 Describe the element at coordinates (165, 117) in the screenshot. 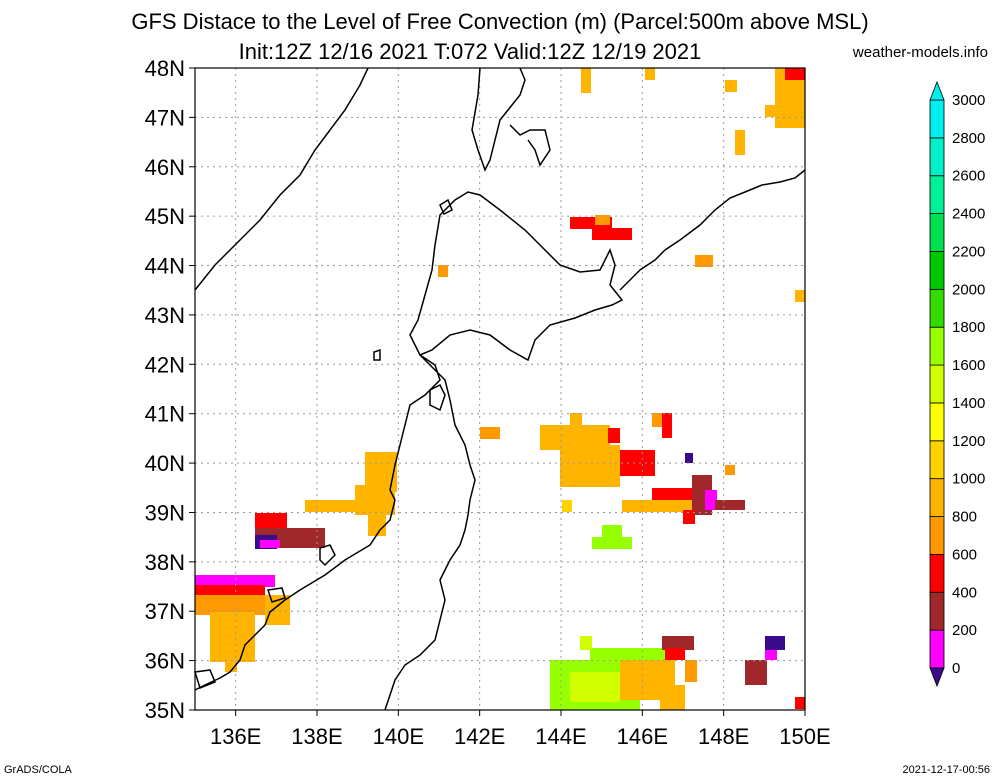

I see `lat-label: 47N` at that location.